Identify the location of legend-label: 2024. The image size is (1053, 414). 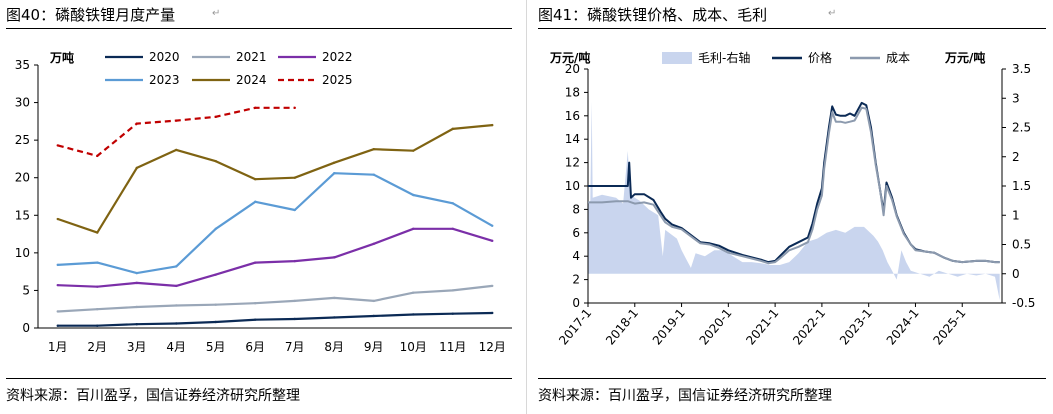
(251, 80).